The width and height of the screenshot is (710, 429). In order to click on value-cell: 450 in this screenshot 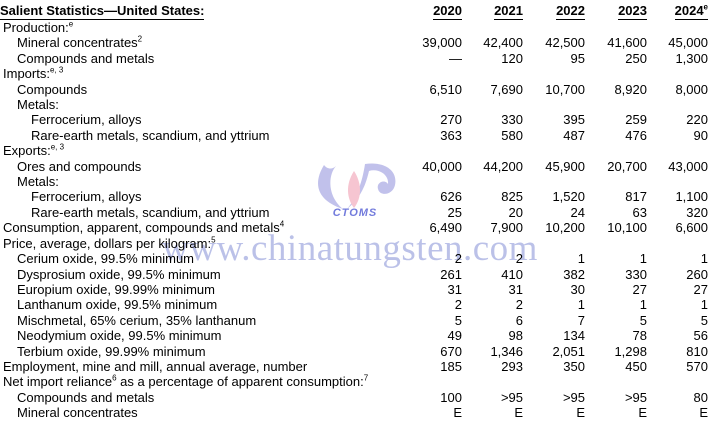, I will do `click(636, 366)`.